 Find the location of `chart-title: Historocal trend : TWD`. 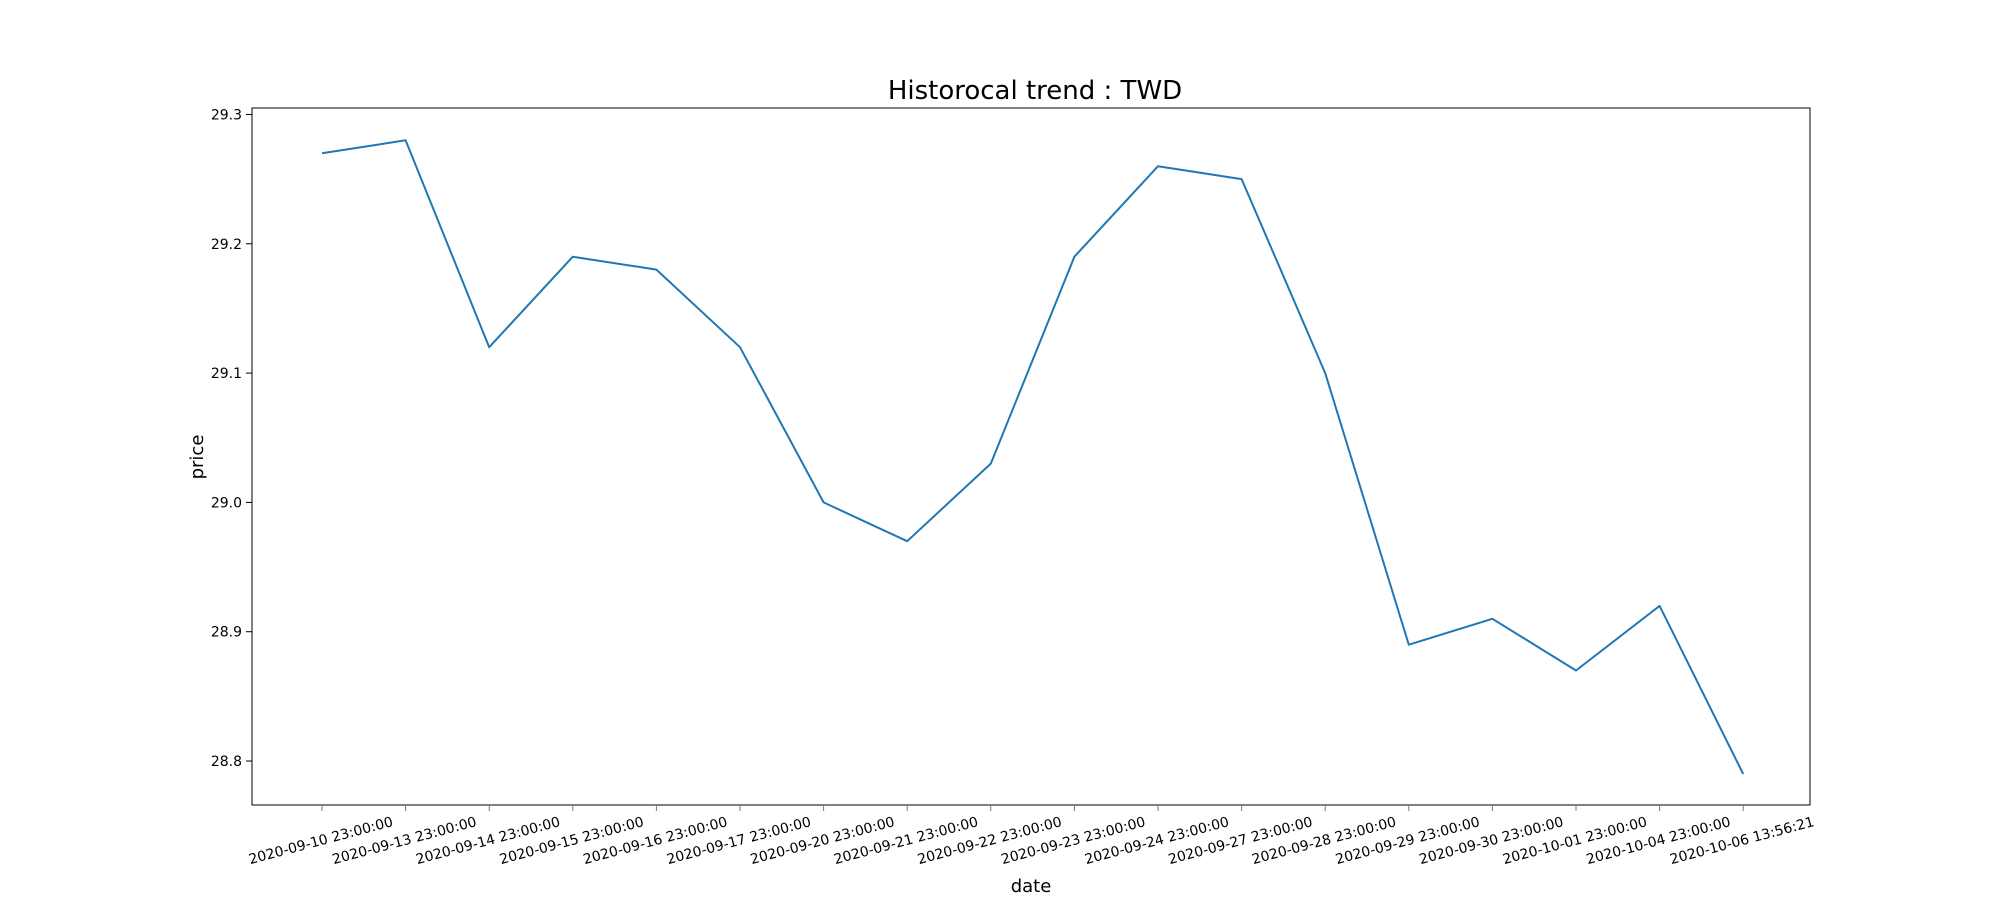

chart-title: Historocal trend : TWD is located at coordinates (1035, 91).